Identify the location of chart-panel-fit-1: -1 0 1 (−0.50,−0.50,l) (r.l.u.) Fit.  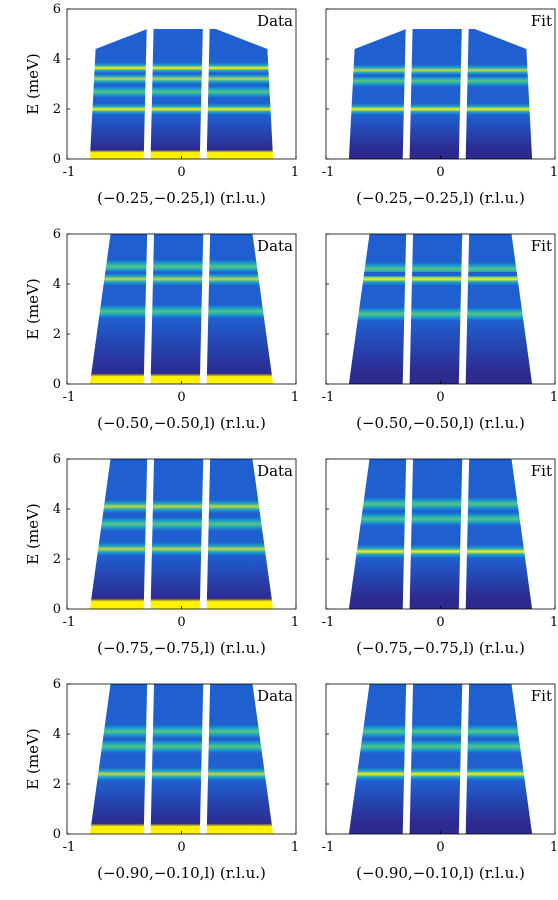
(440, 332).